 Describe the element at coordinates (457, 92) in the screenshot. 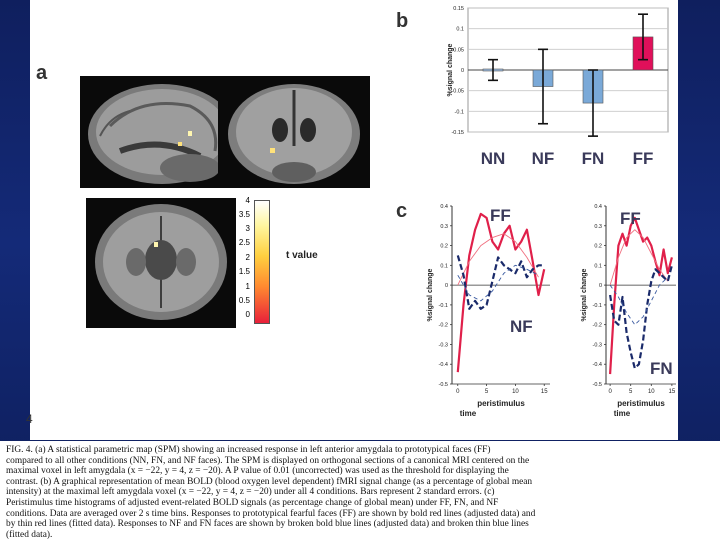

I see `y-tick-label: -0.05` at that location.